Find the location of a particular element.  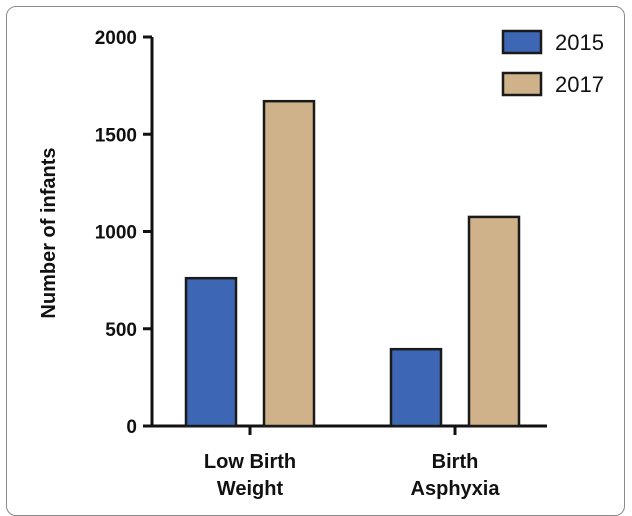

x-tick-label: Low Birth is located at coordinates (250, 462).